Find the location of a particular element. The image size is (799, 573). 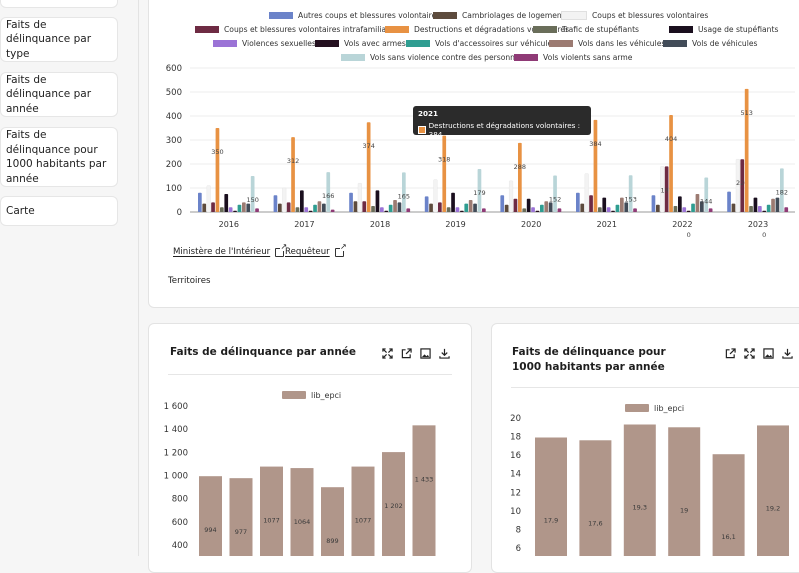

y-tick-label: 20 is located at coordinates (515, 419).